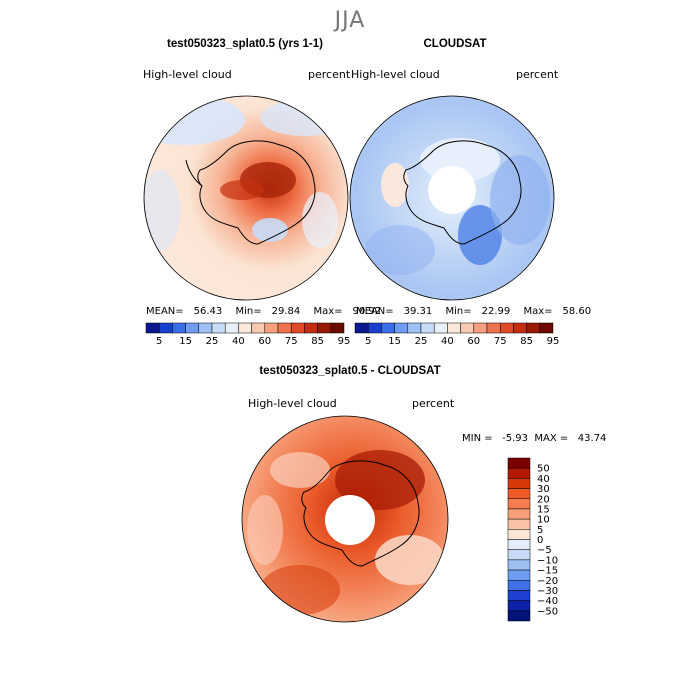 This screenshot has width=700, height=700. What do you see at coordinates (543, 489) in the screenshot?
I see `colorbar-tick-label: 30` at bounding box center [543, 489].